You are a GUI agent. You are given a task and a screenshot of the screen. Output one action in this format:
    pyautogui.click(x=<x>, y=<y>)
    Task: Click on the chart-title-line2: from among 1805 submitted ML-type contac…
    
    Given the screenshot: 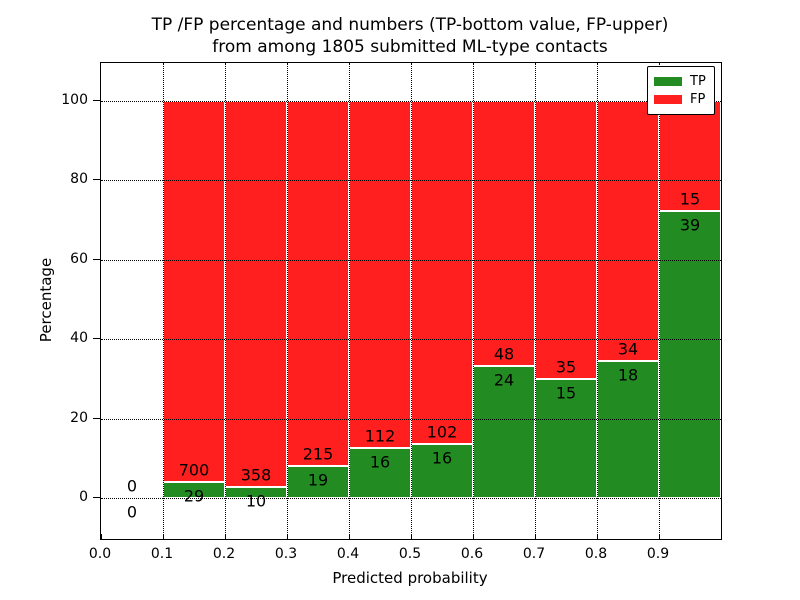 What is the action you would take?
    pyautogui.click(x=410, y=47)
    